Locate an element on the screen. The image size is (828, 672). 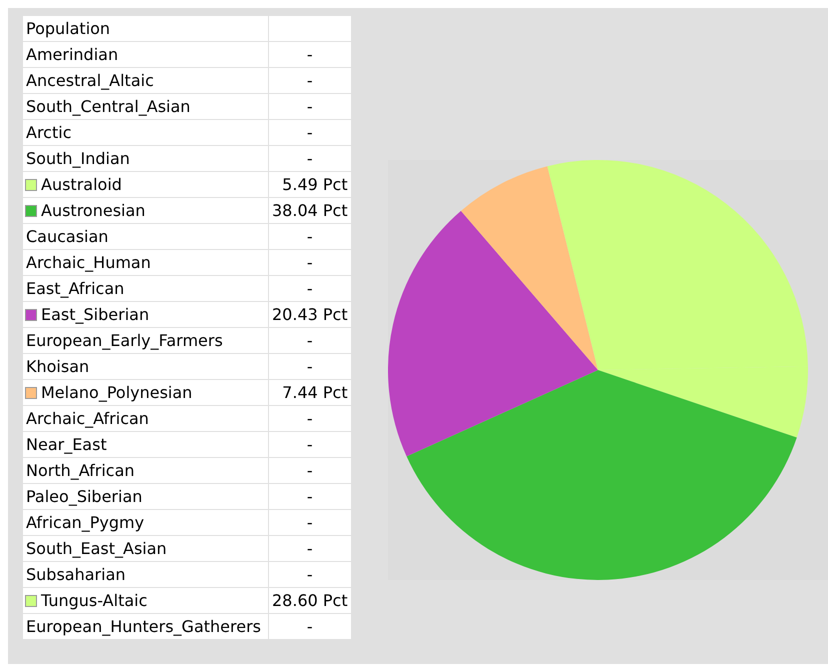
category-label: Paleo_Siberian is located at coordinates (84, 496).